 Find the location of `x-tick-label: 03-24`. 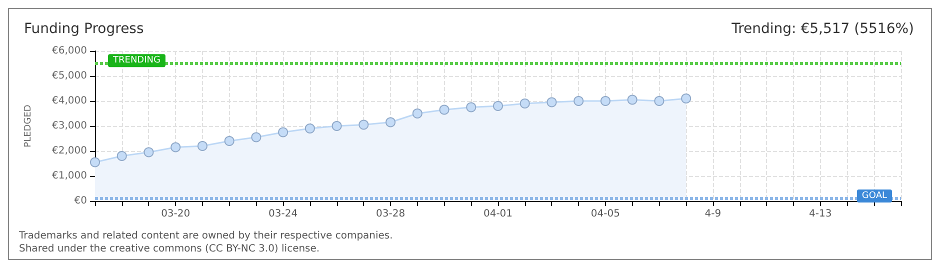

x-tick-label: 03-24 is located at coordinates (283, 214).